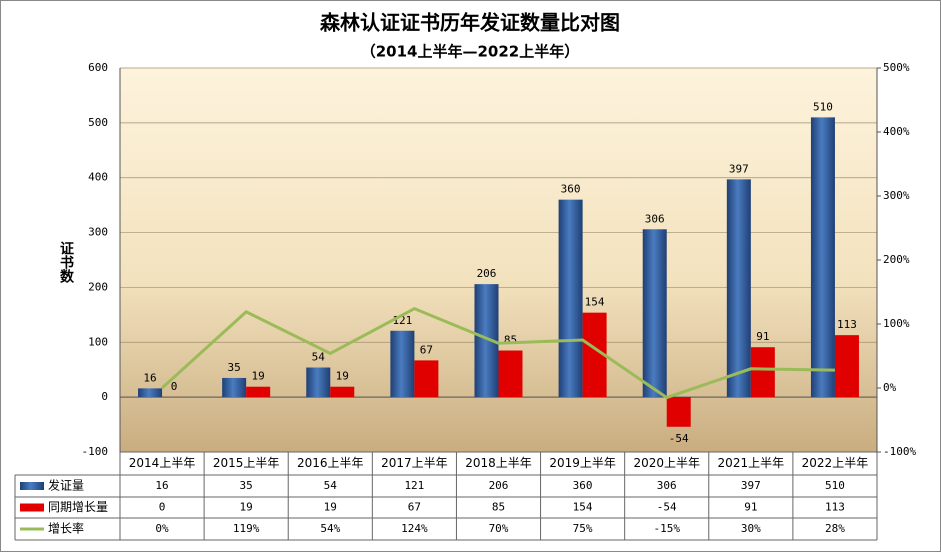 Image resolution: width=941 pixels, height=552 pixels. Describe the element at coordinates (583, 485) in the screenshot. I see `table-cell: 360` at that location.